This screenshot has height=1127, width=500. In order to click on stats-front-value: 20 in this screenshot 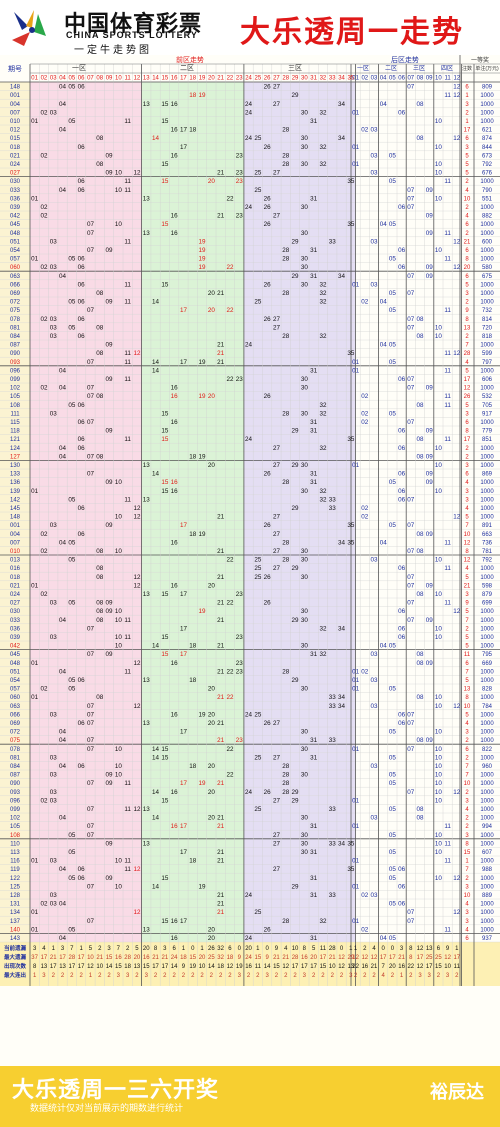, I will do `click(313, 958)`.